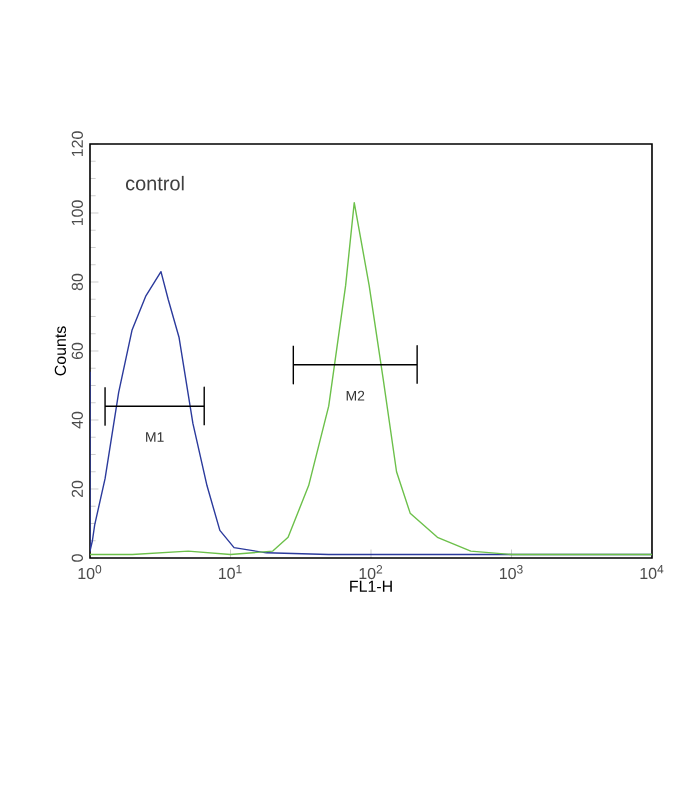 The image size is (700, 800). Describe the element at coordinates (154, 183) in the screenshot. I see `annotation: control` at that location.